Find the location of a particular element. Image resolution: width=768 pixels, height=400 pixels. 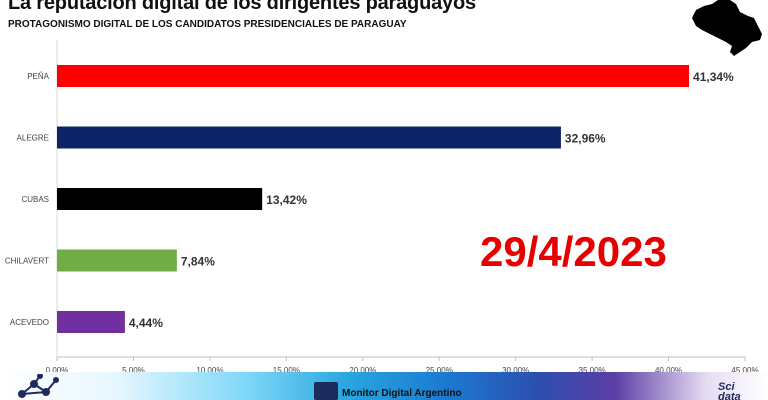

footer-label: Monitor Digital Argentino is located at coordinates (402, 393).